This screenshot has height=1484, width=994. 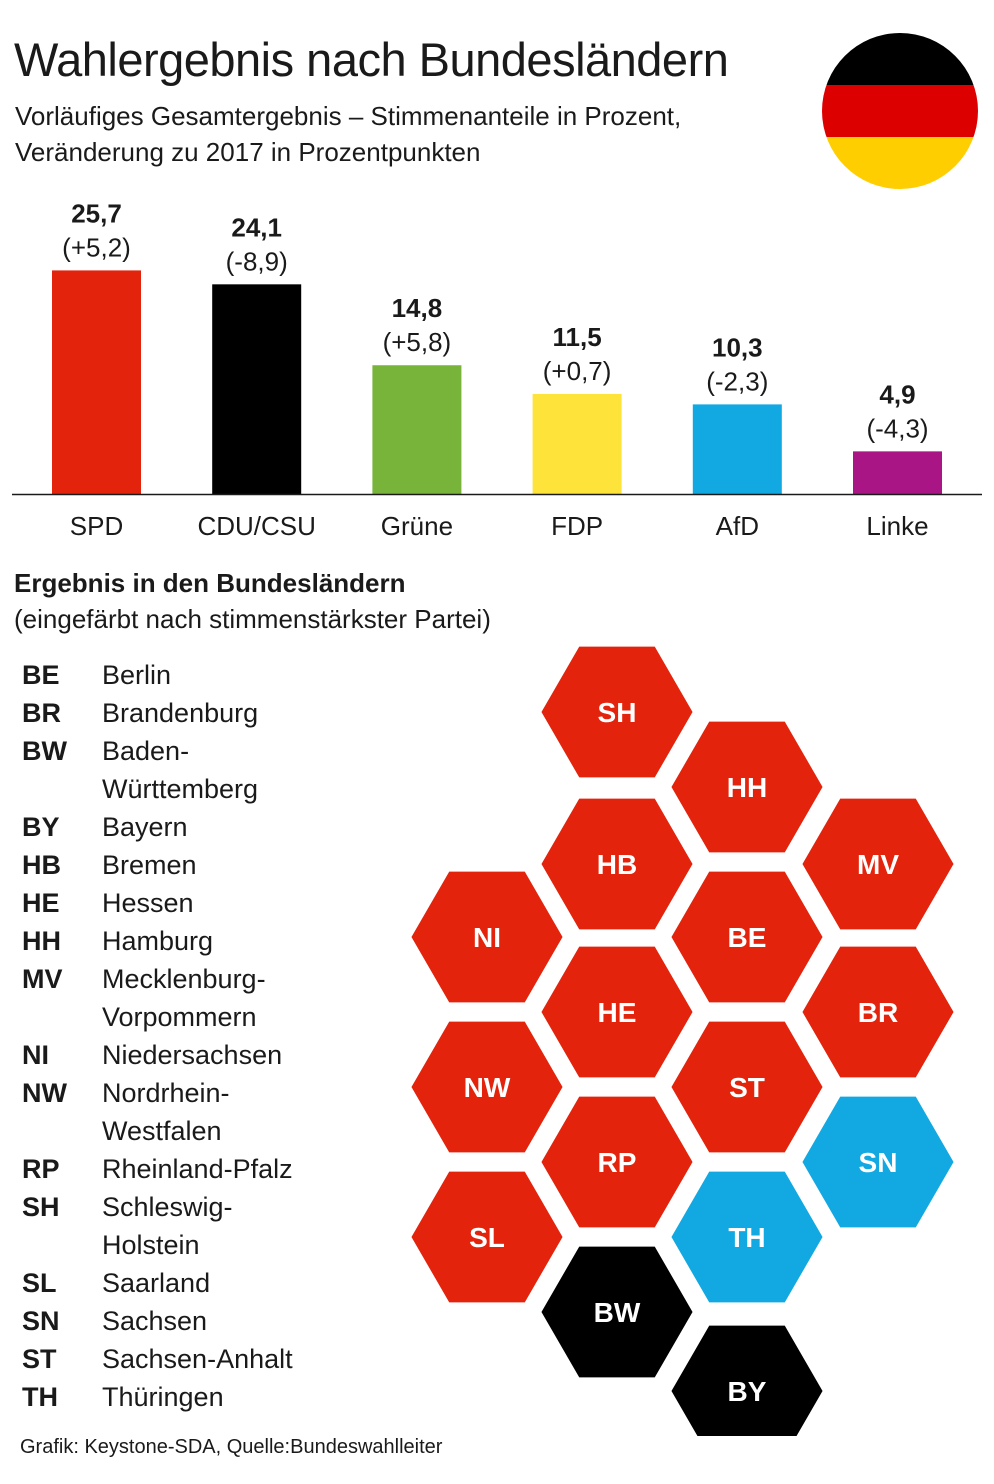 What do you see at coordinates (180, 789) in the screenshot?
I see `legend-state-name-line: Württemberg` at bounding box center [180, 789].